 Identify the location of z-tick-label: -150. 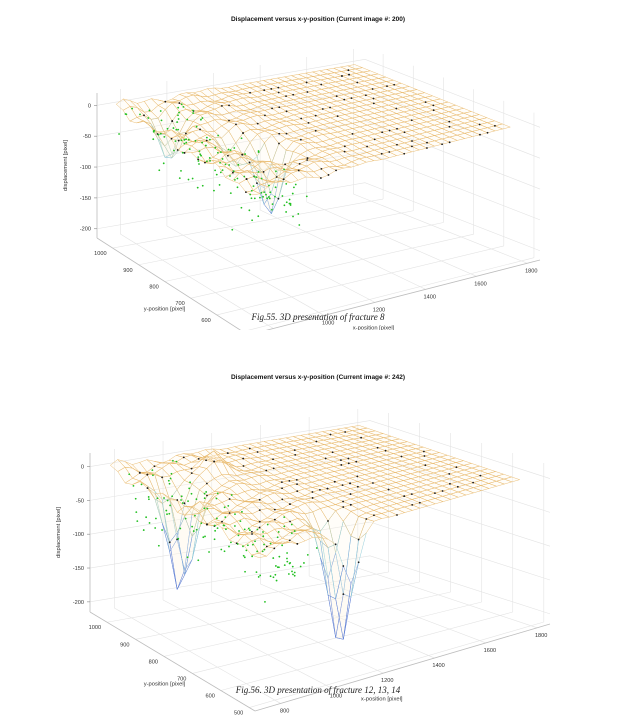
(85, 199).